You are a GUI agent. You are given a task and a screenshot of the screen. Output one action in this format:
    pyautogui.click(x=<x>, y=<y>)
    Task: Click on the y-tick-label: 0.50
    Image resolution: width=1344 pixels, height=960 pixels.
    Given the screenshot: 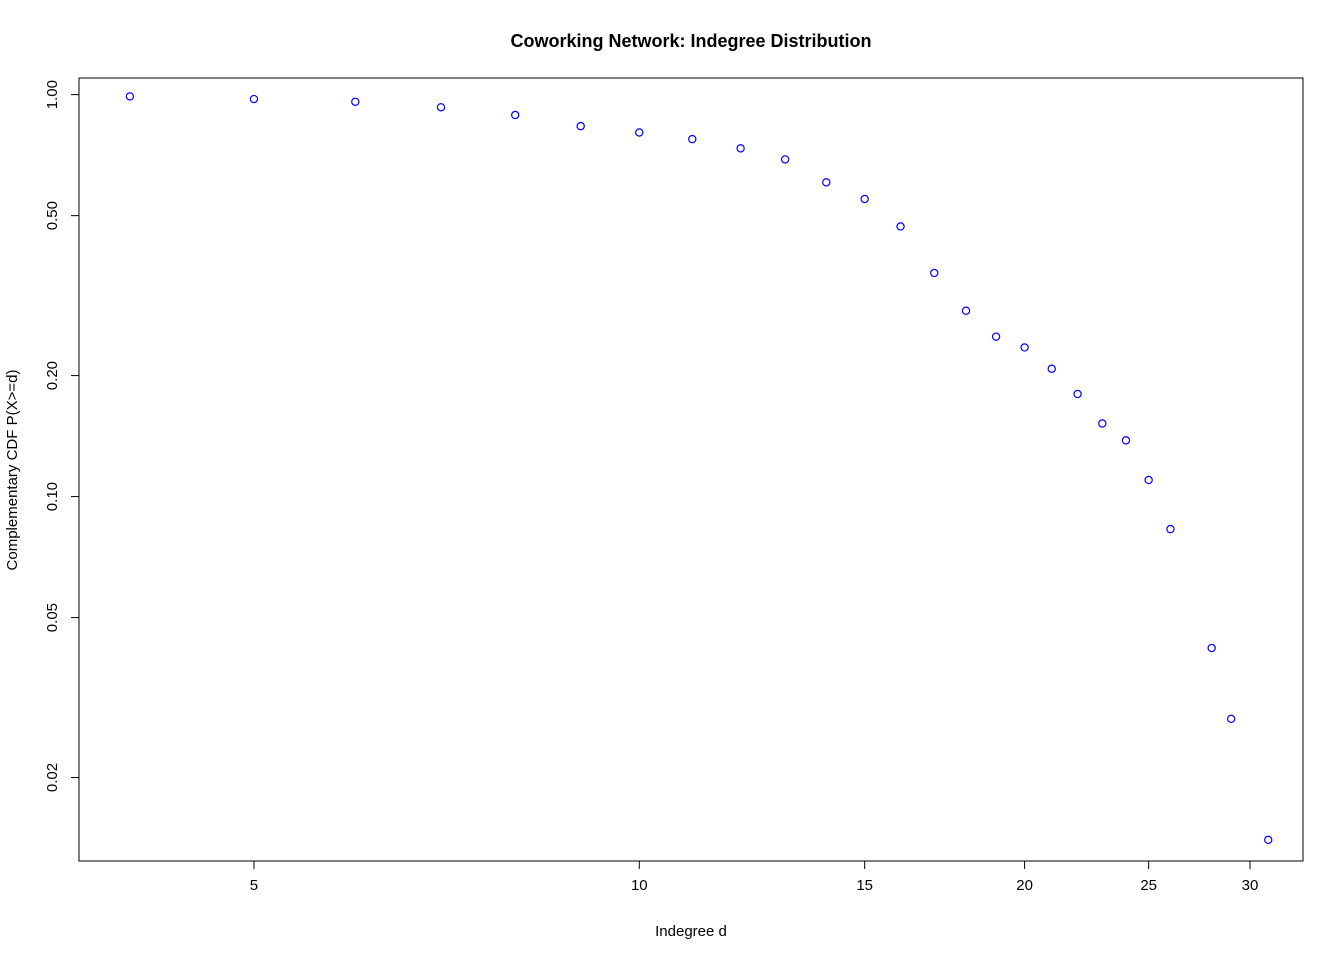 What is the action you would take?
    pyautogui.click(x=52, y=215)
    